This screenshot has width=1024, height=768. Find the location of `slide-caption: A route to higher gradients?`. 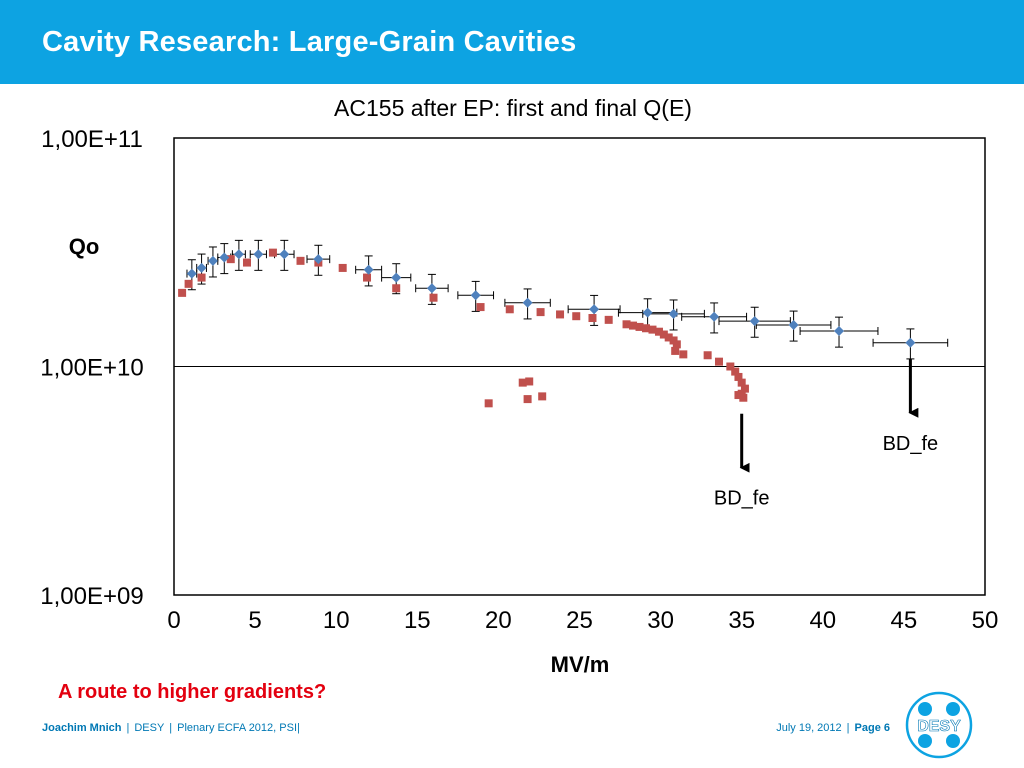

slide-caption: A route to higher gradients? is located at coordinates (192, 692).